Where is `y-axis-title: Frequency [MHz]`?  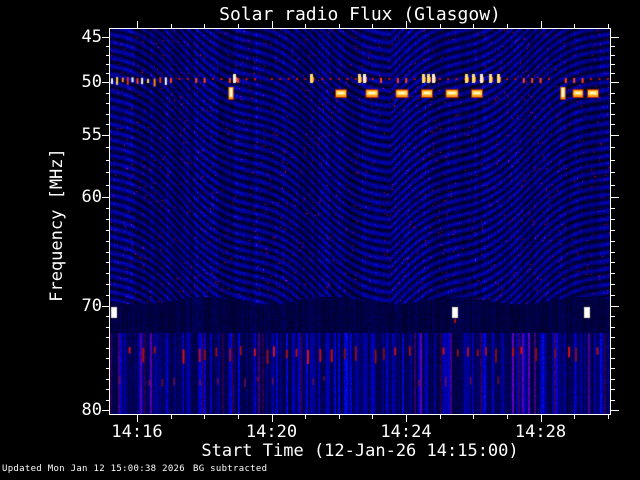
y-axis-title: Frequency [MHz] is located at coordinates (57, 225).